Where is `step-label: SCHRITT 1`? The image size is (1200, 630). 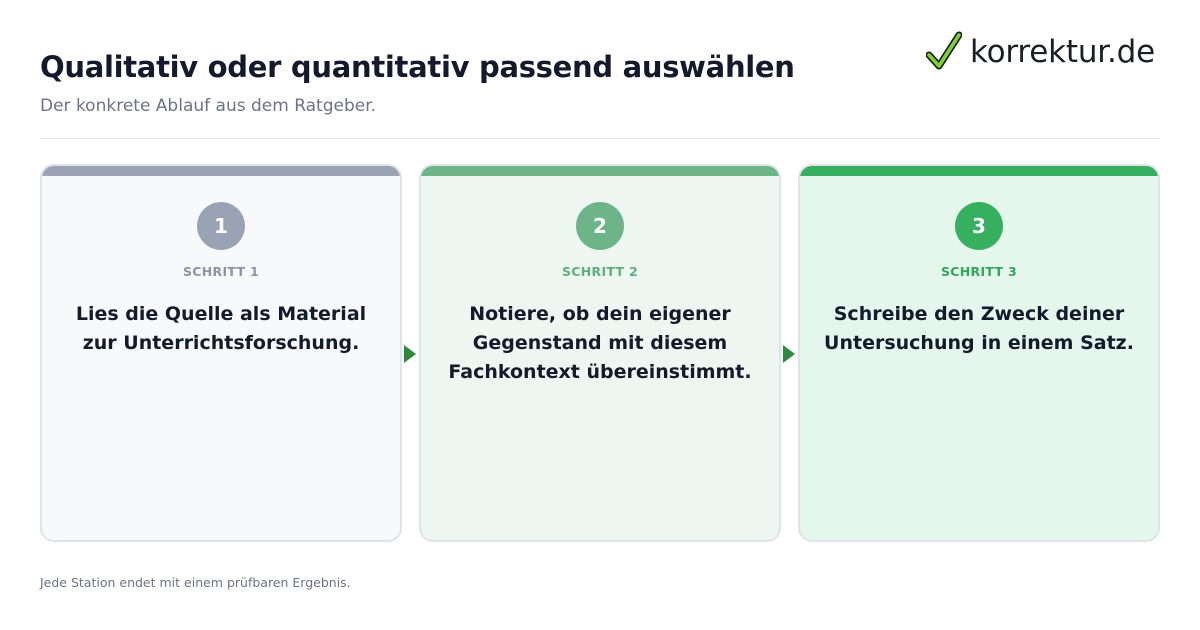 step-label: SCHRITT 1 is located at coordinates (220, 271).